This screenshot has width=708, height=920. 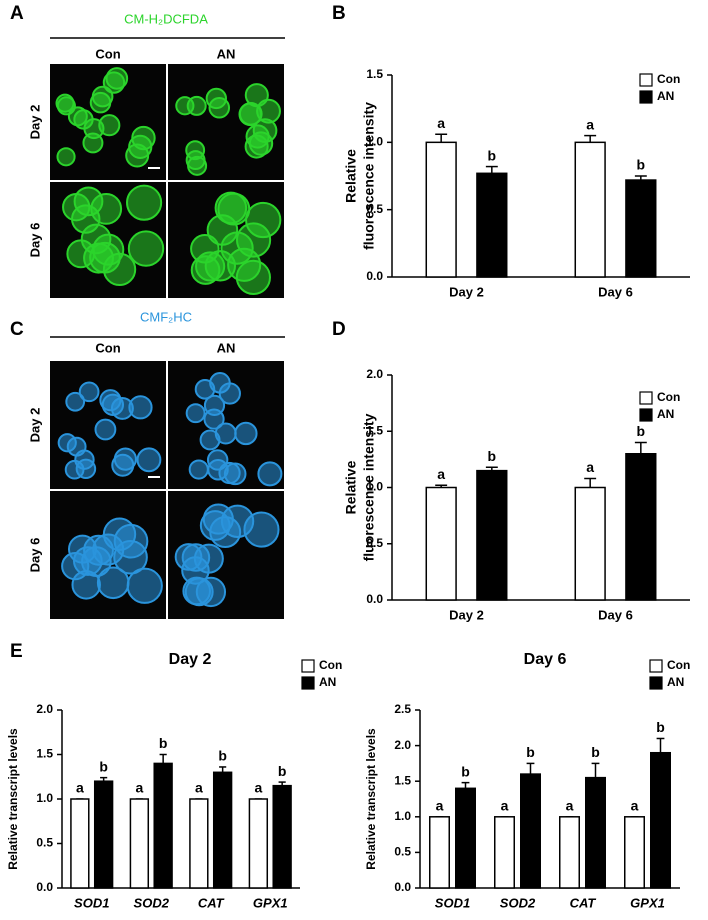 What do you see at coordinates (466, 614) in the screenshot?
I see `x-tick-label: Day 2` at bounding box center [466, 614].